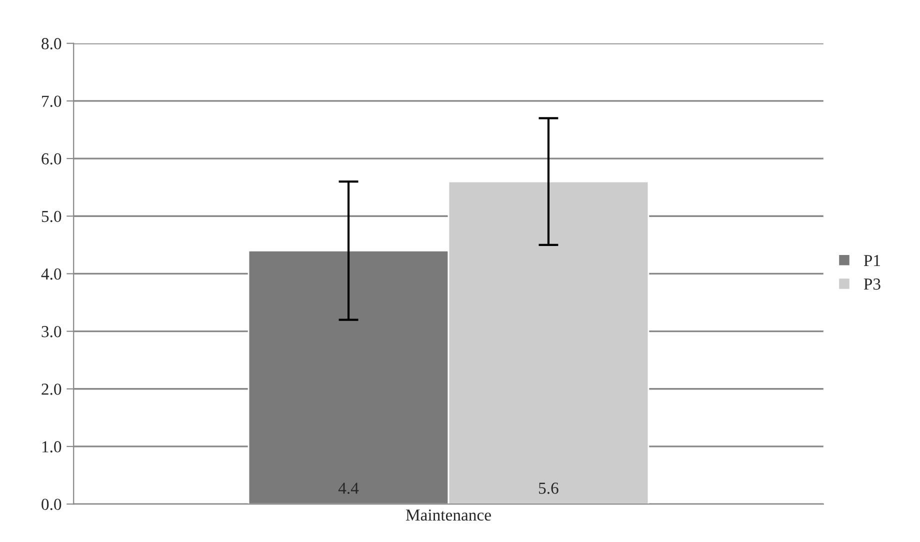  I want to click on y-tick-label: 5.0, so click(52, 216).